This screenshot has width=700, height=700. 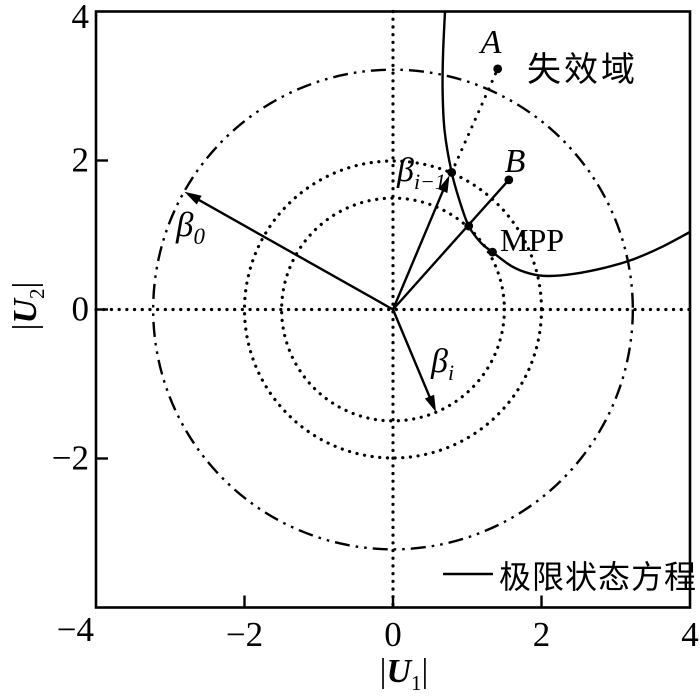 I want to click on label-beta-i: βi, so click(x=442, y=364).